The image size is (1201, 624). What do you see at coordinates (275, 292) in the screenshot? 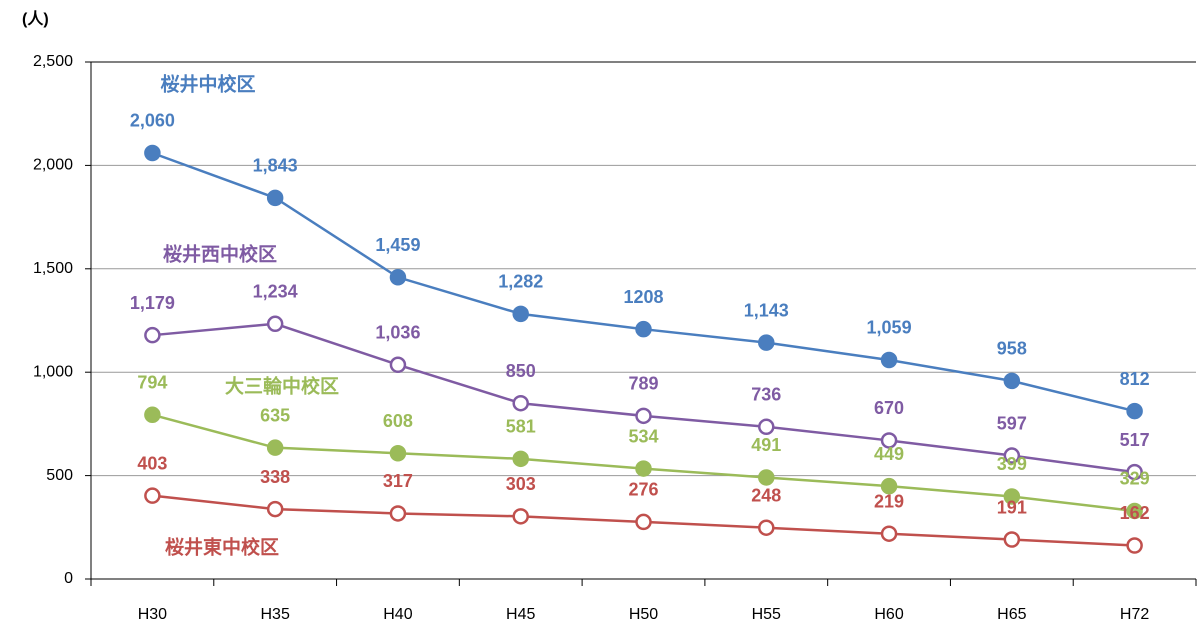
I see `data-label: 1,234` at bounding box center [275, 292].